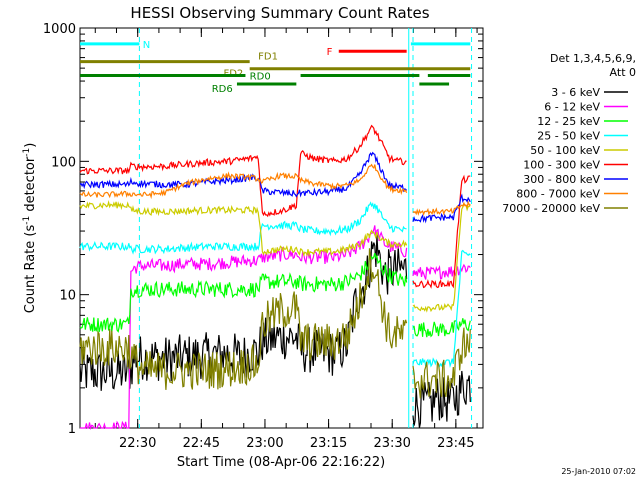 The width and height of the screenshot is (640, 480). What do you see at coordinates (391, 443) in the screenshot?
I see `x-tick-label: 23:30` at bounding box center [391, 443].